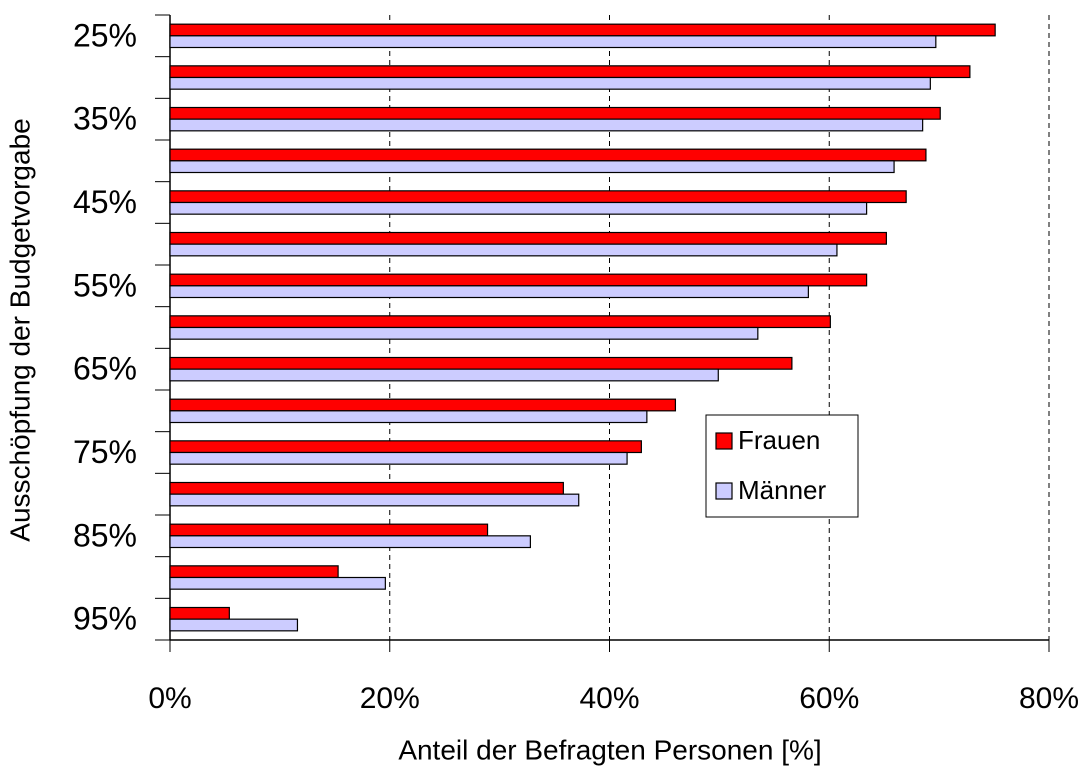 The width and height of the screenshot is (1091, 770). What do you see at coordinates (105, 119) in the screenshot?
I see `y-tick-label: 35%` at bounding box center [105, 119].